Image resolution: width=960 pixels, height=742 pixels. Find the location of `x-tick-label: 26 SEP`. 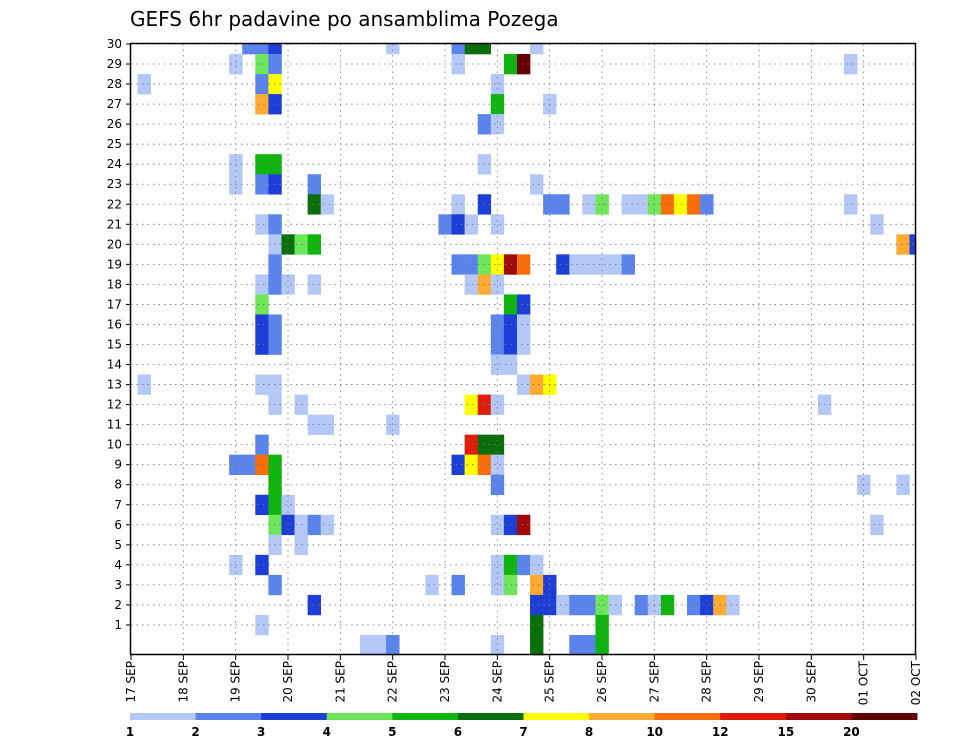

x-tick-label: 26 SEP is located at coordinates (602, 682).